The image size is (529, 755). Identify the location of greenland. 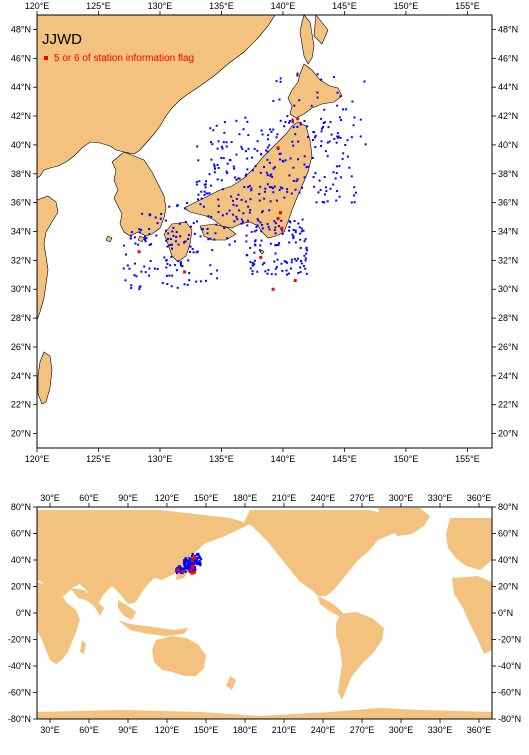
(404, 522).